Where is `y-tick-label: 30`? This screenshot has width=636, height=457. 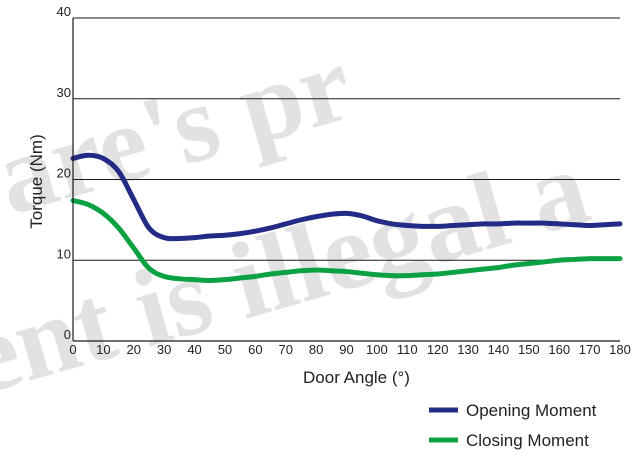
y-tick-label: 30 is located at coordinates (64, 92).